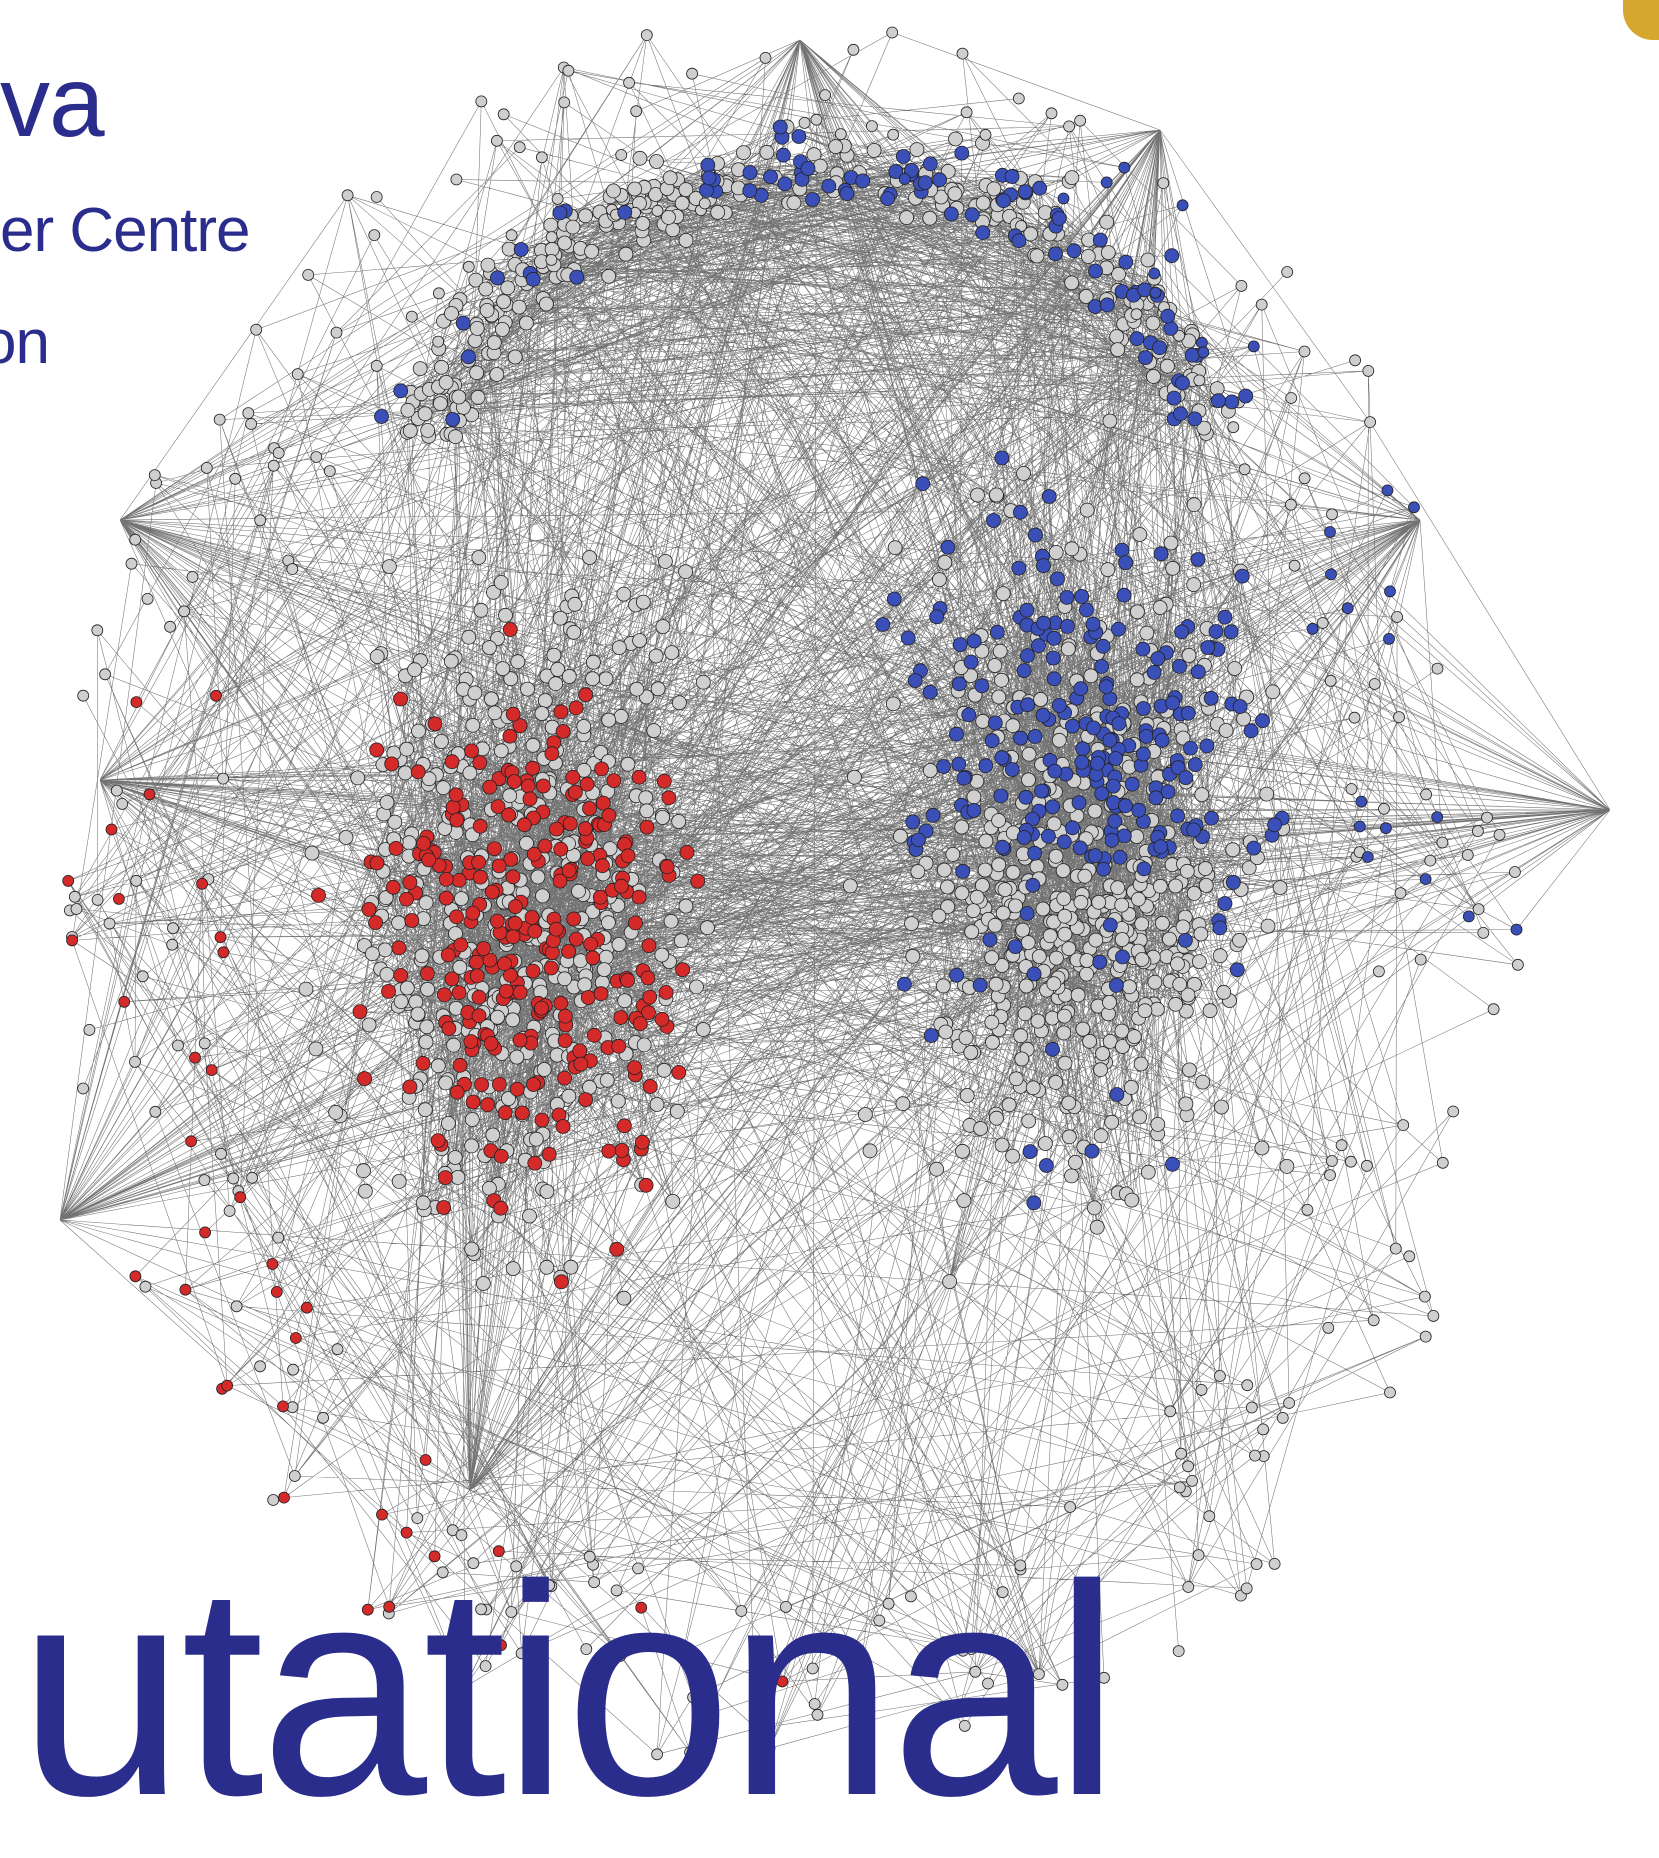 The image size is (1659, 1858). I want to click on subtitle-fragment-line2: er Centre, so click(125, 230).